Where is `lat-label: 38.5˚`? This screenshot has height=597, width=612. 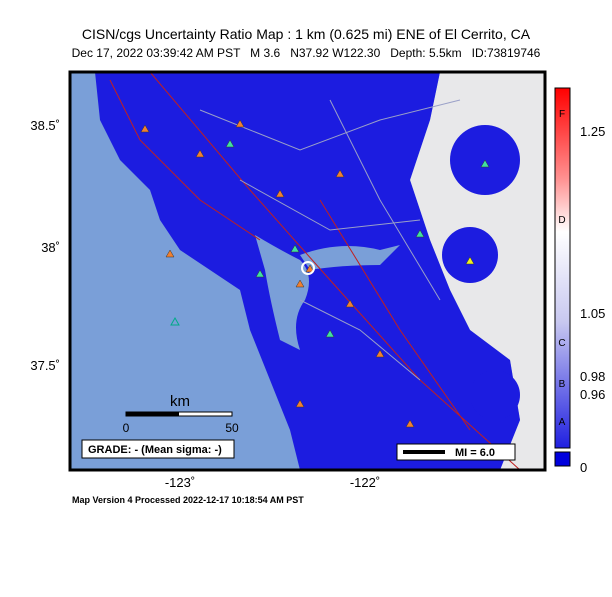
lat-label: 38.5˚ is located at coordinates (45, 125).